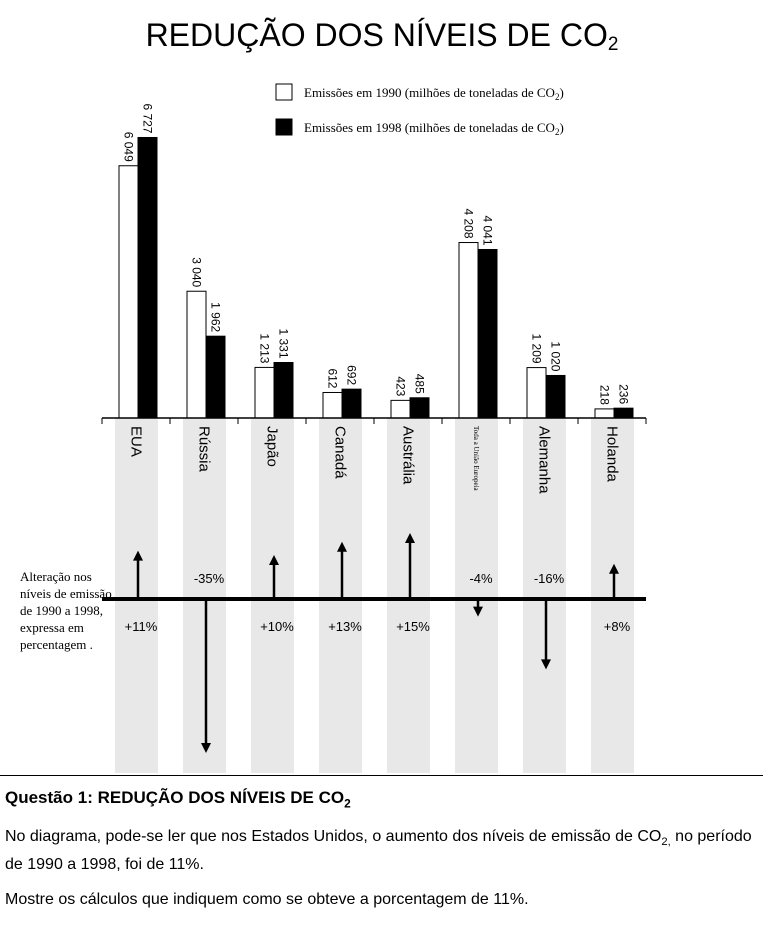 The height and width of the screenshot is (948, 763). What do you see at coordinates (141, 626) in the screenshot?
I see `change-label-eua: +11%` at bounding box center [141, 626].